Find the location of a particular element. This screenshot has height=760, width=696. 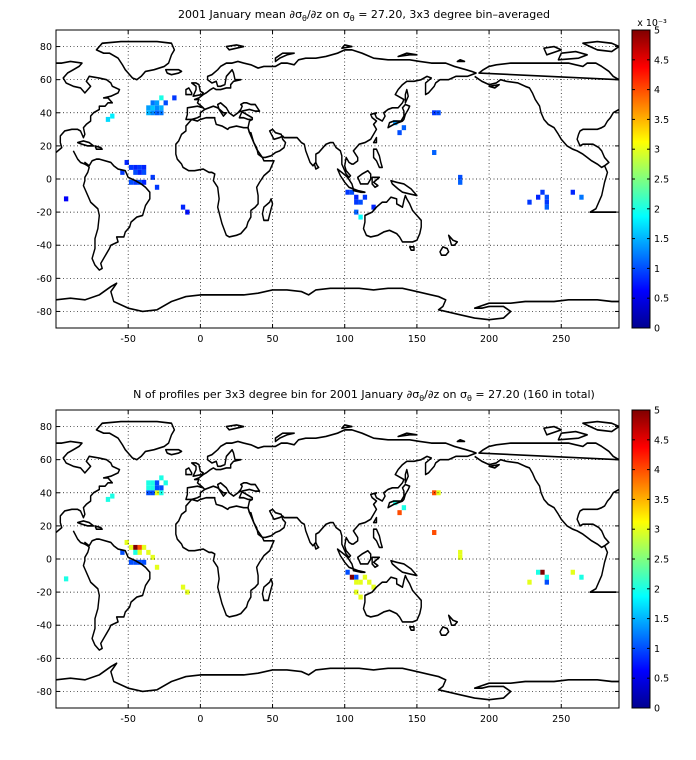

colorbar-tick-label: 4 is located at coordinates (657, 90).